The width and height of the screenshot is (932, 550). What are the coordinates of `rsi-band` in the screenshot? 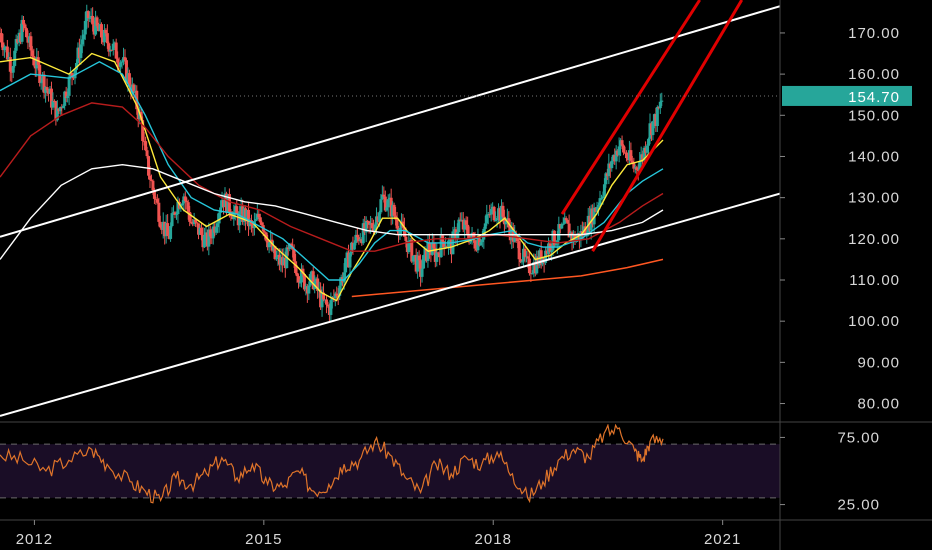 It's located at (390, 471).